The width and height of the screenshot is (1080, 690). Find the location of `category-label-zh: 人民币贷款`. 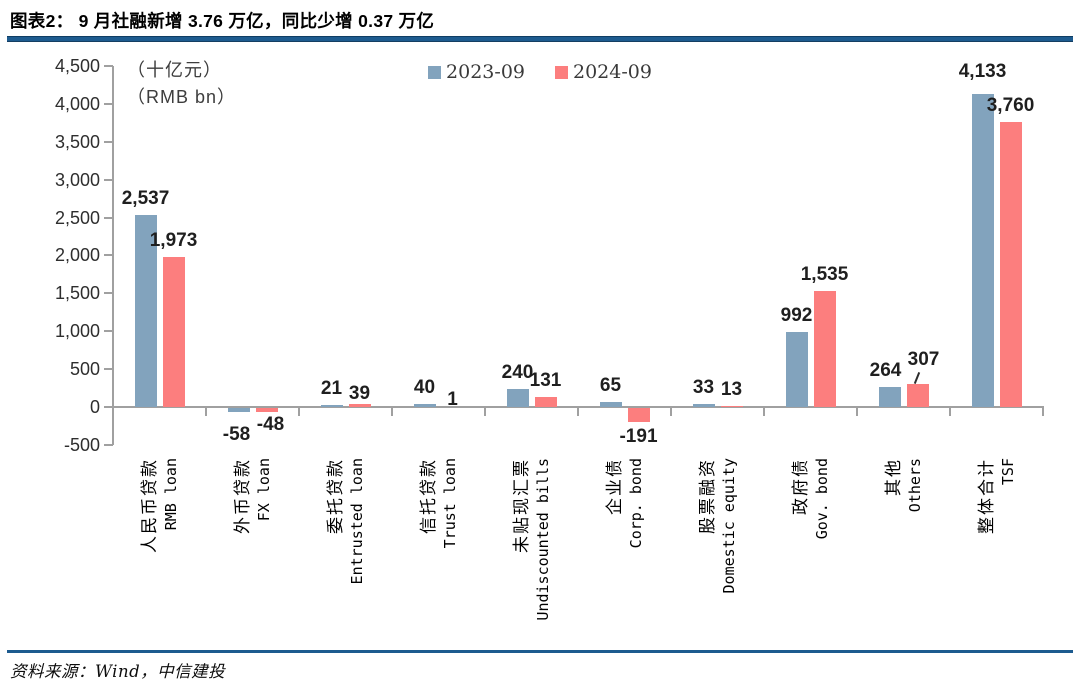

category-label-zh: 人民币贷款 is located at coordinates (149, 505).